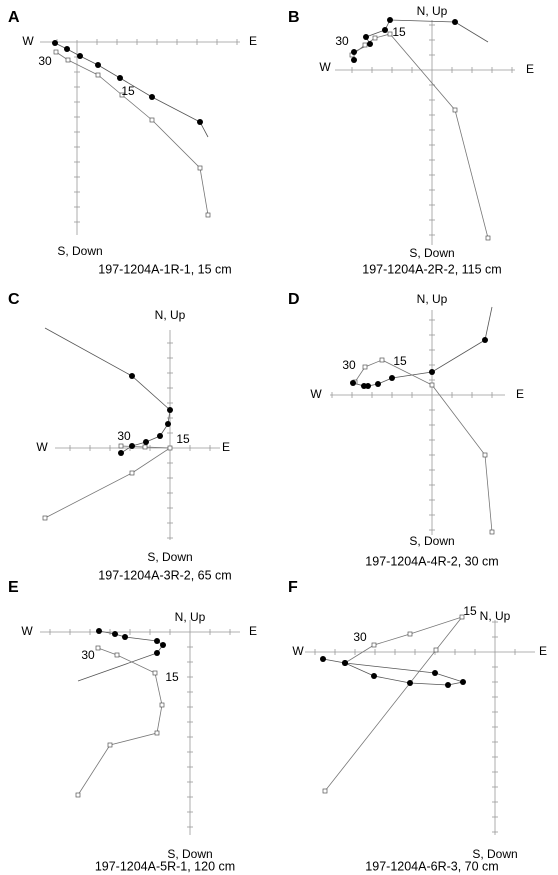 The image size is (558, 875). Describe the element at coordinates (14, 17) in the screenshot. I see `panel-letter: A` at that location.